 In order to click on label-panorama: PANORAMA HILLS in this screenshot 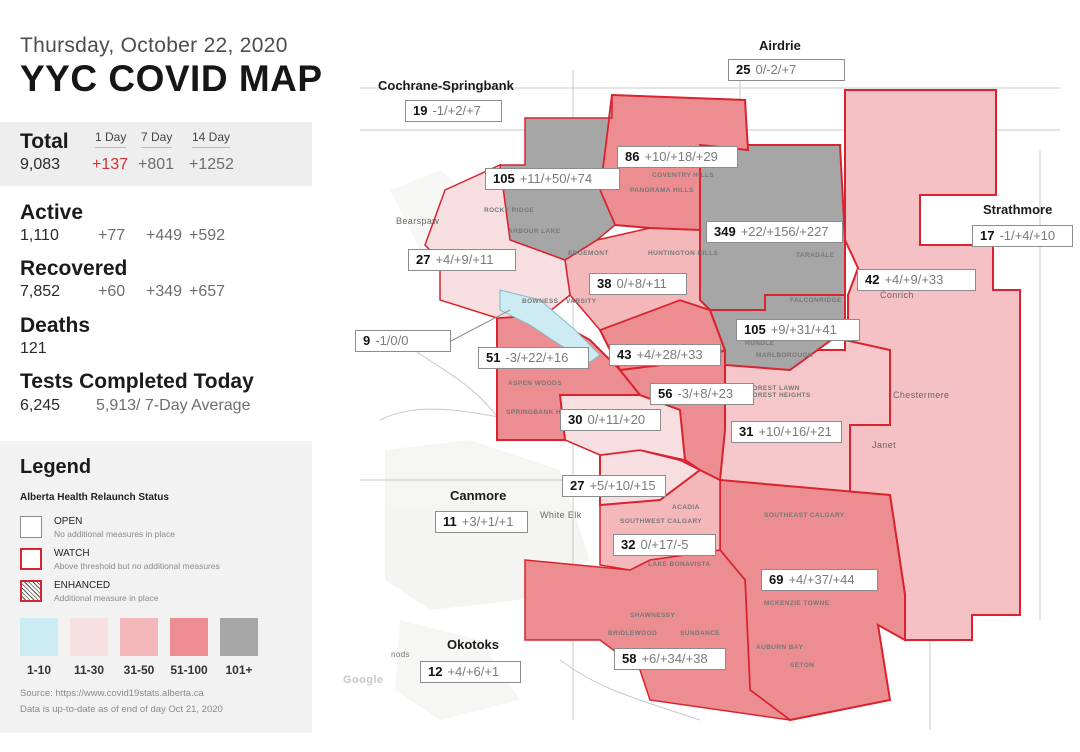, I will do `click(662, 190)`.